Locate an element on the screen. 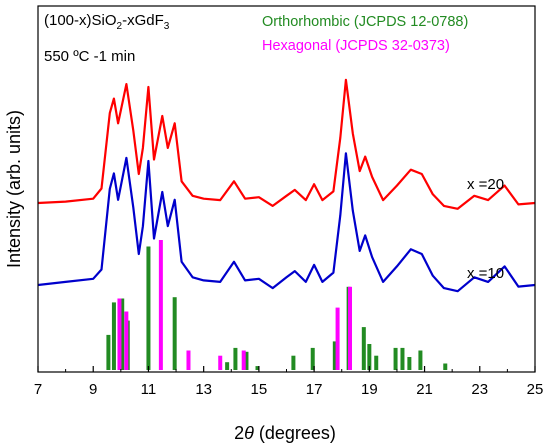 The image size is (550, 447). composition-annotation: (100-x)SiO2-xGdF3 is located at coordinates (107, 22).